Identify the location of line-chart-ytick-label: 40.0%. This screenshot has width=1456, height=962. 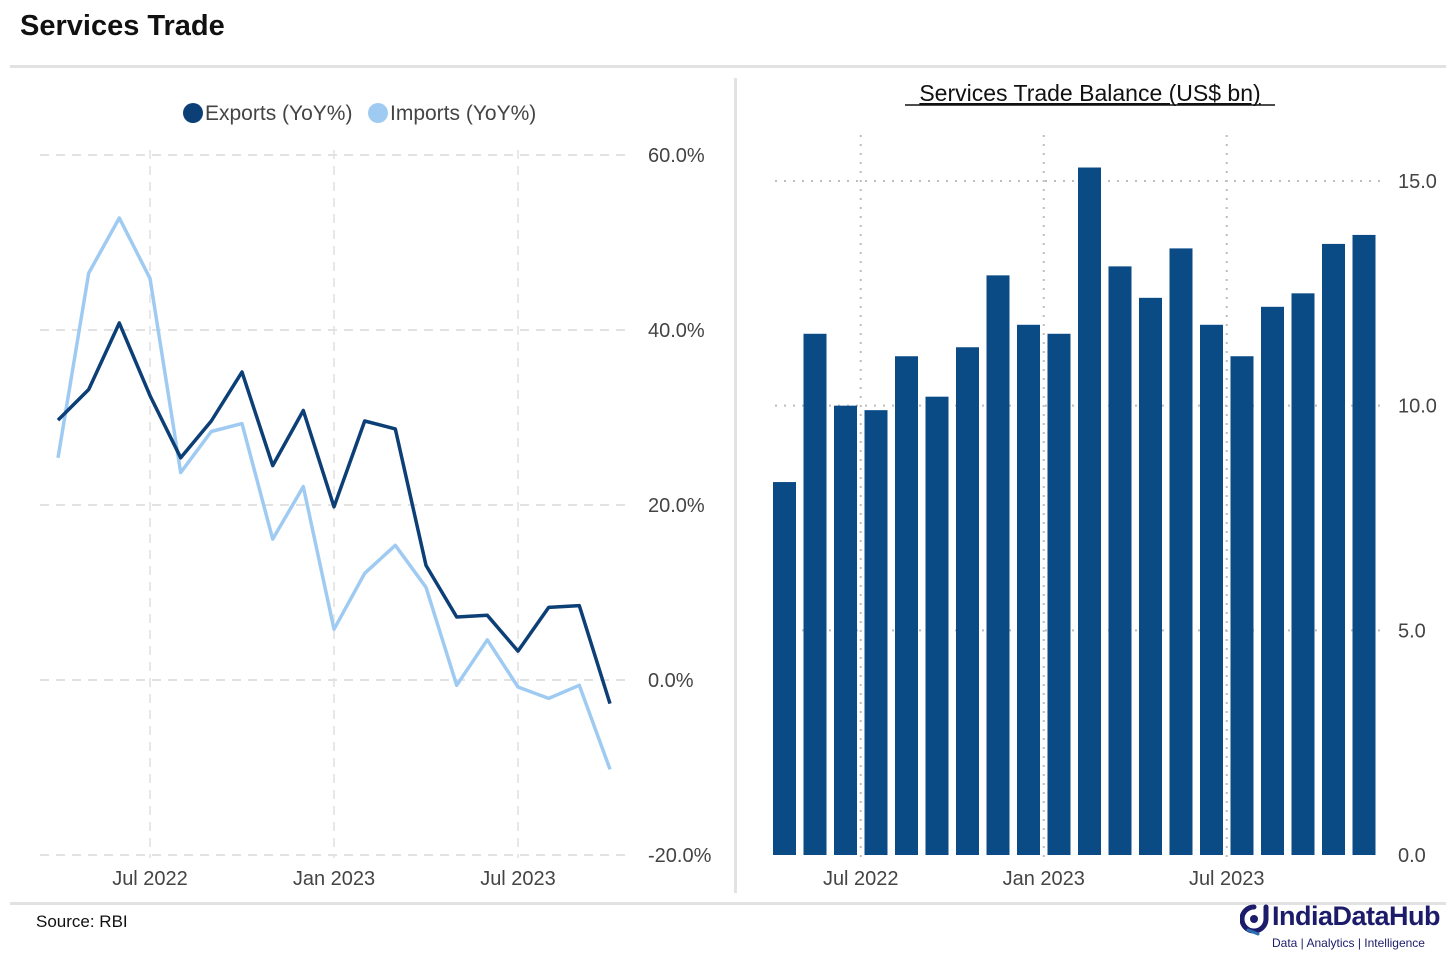
(676, 331).